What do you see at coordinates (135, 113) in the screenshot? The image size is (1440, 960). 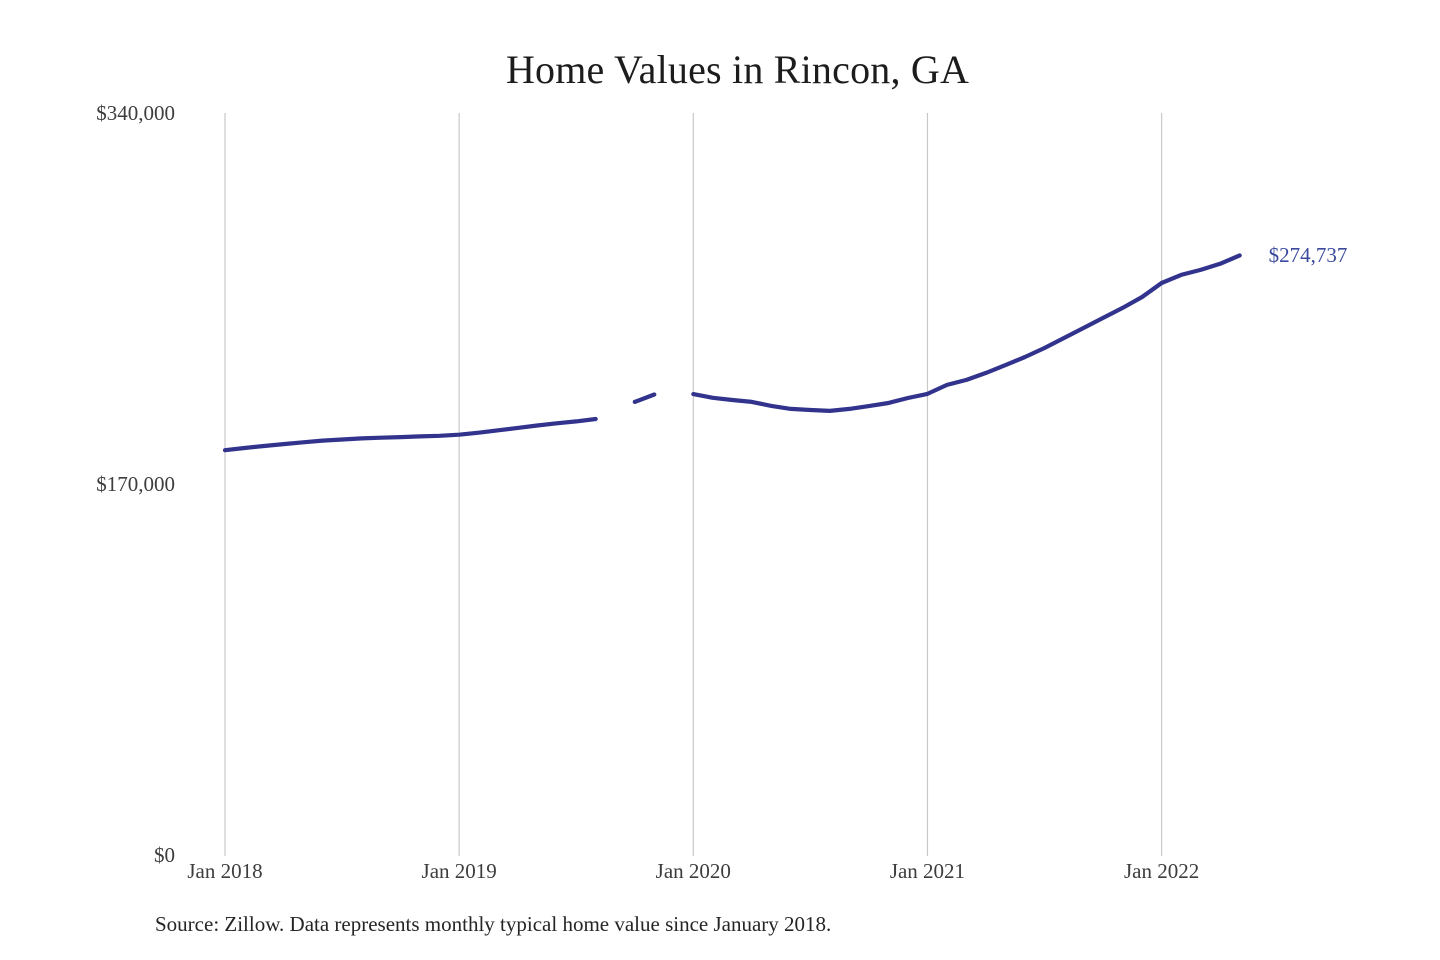 I see `y-axis-tick-label: $340,000` at bounding box center [135, 113].